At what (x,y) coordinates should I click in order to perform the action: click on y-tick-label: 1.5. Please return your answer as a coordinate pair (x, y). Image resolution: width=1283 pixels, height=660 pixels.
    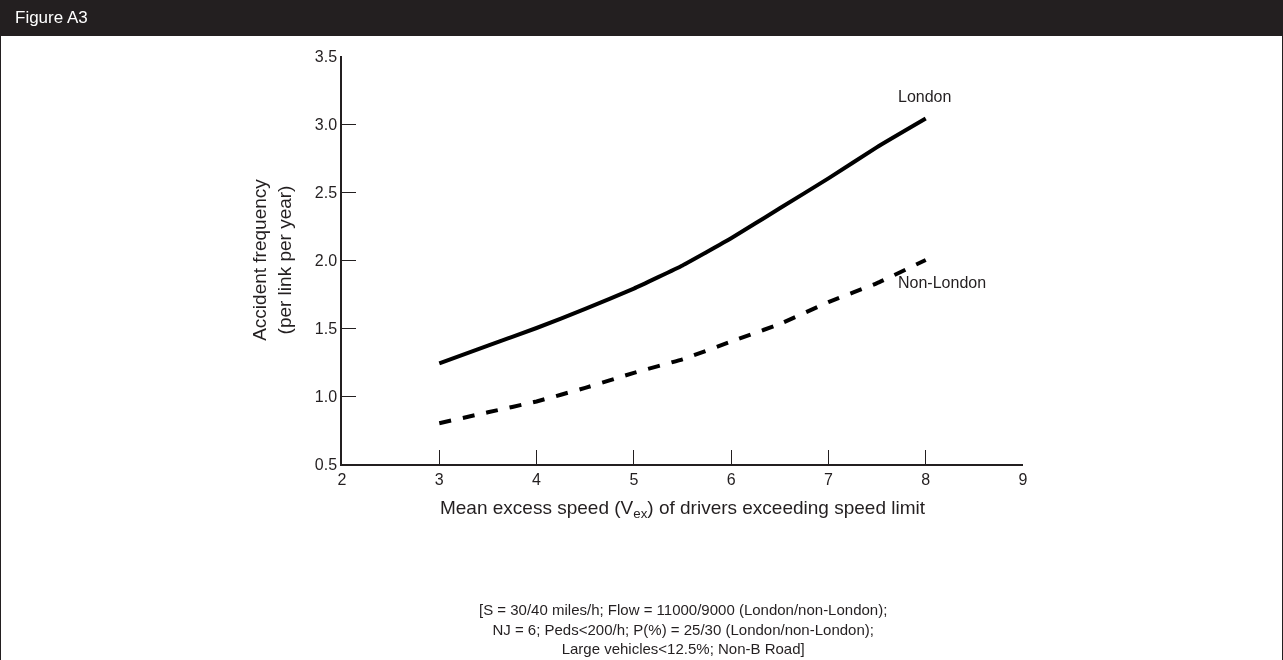
    Looking at the image, I should click on (326, 328).